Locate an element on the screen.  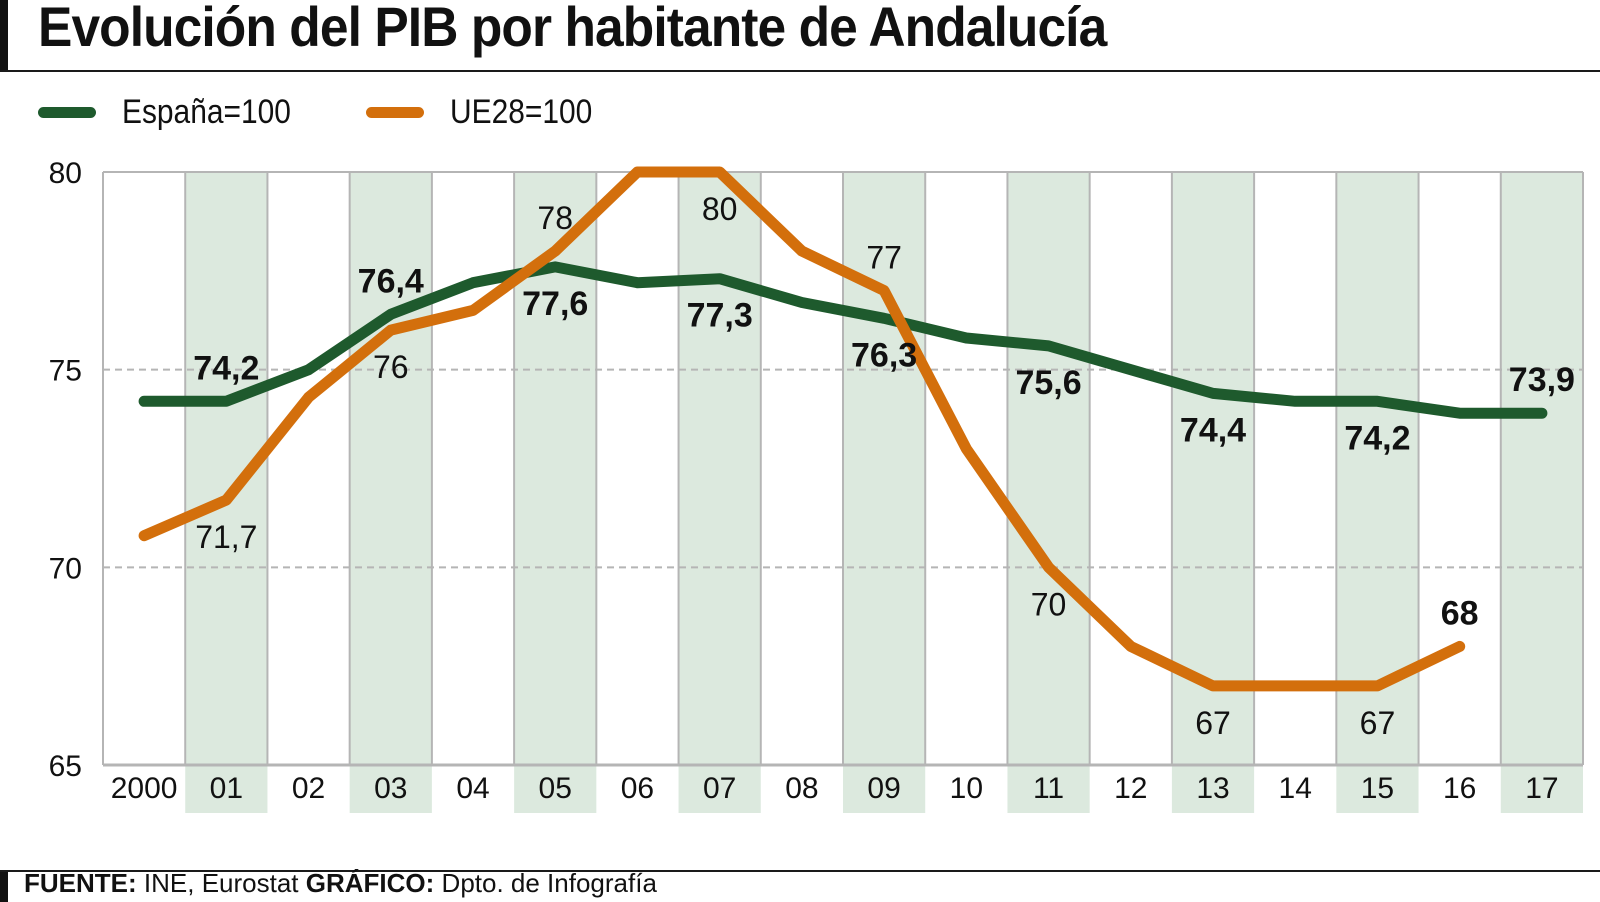
x-tick-label: 12 is located at coordinates (1130, 788).